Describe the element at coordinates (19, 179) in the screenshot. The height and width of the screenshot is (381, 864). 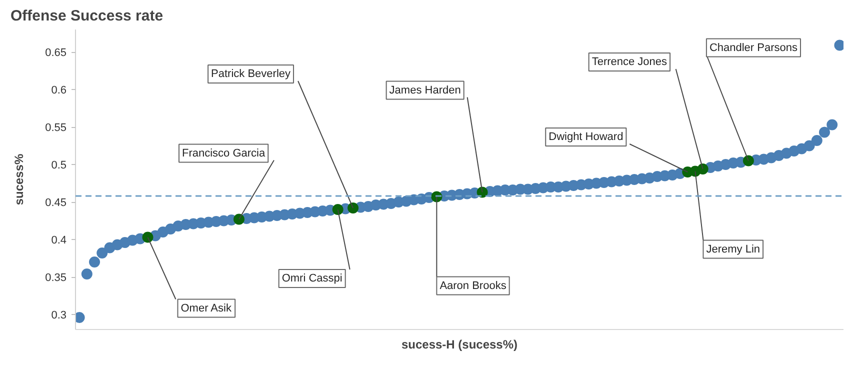
I see `y-axis-title: sucess%` at that location.